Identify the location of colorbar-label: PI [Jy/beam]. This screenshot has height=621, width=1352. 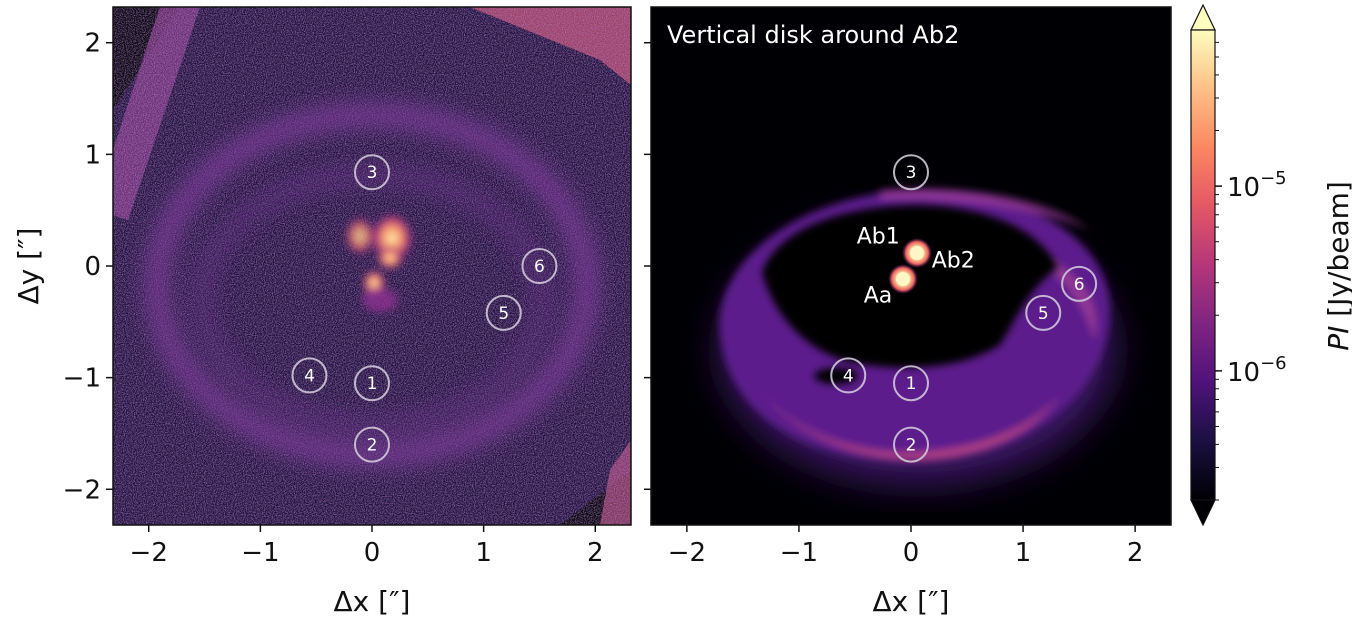
(1337, 266).